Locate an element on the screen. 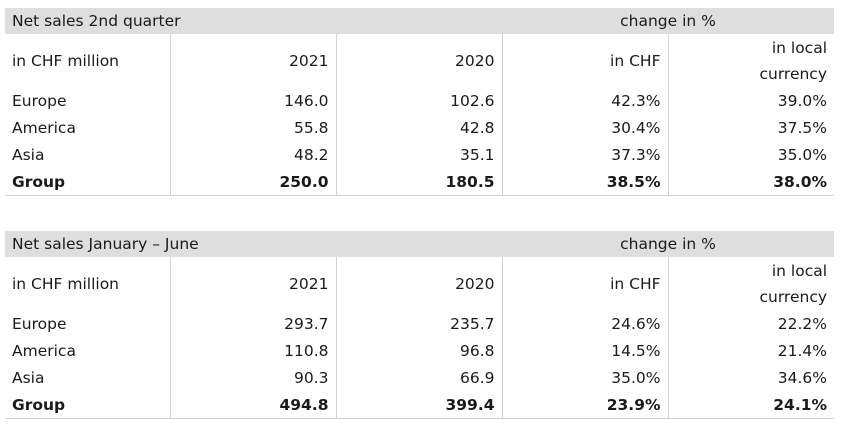 The image size is (842, 429). cell-2021: 90.3 is located at coordinates (252, 377).